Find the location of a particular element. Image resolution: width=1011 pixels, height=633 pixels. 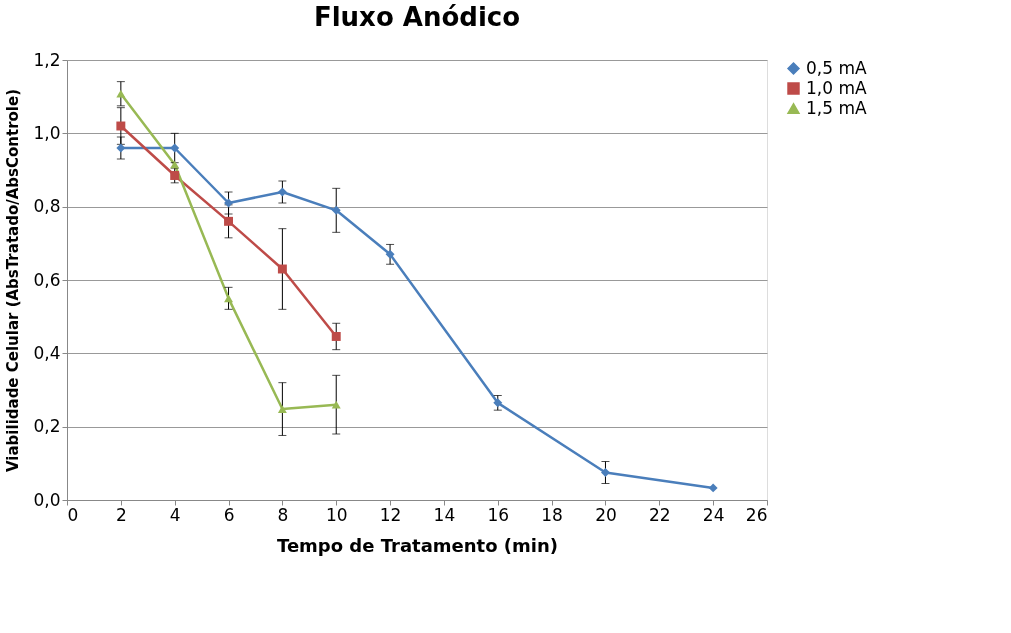

x-tick-label: 22 is located at coordinates (659, 514).